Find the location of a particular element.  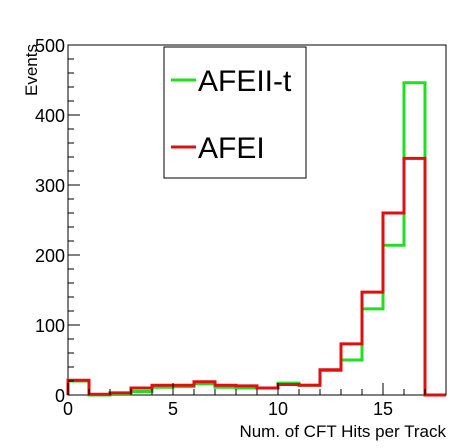

y-axis-label: Events is located at coordinates (31, 70).